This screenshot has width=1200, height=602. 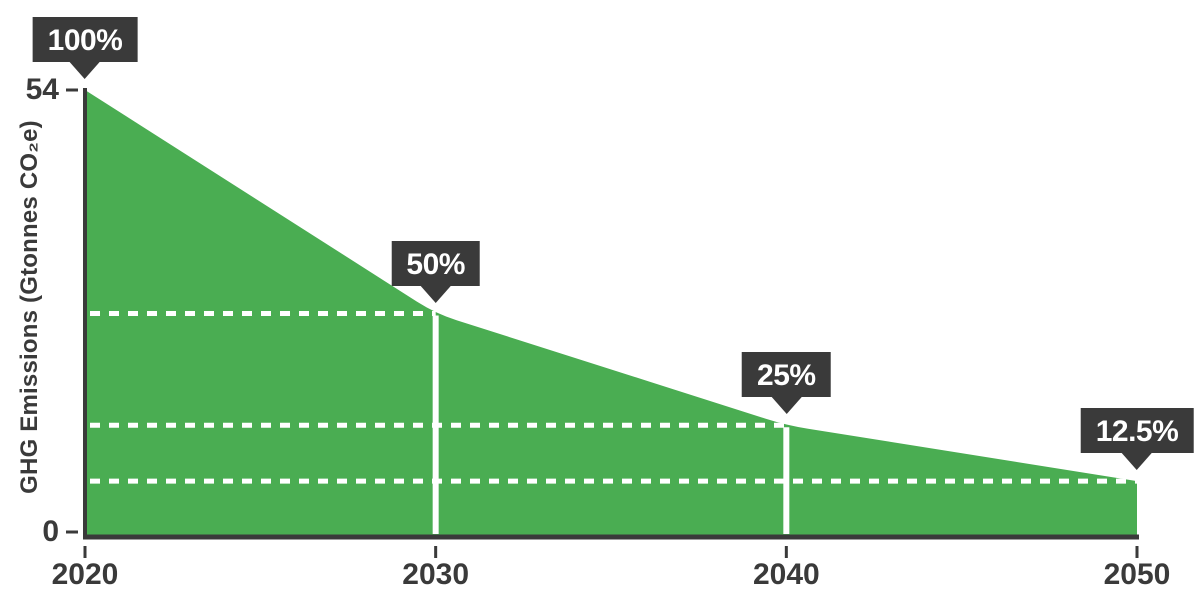 I want to click on y-axis-title: GHG Emissions (Gtonnes CO₂e), so click(x=29, y=307).